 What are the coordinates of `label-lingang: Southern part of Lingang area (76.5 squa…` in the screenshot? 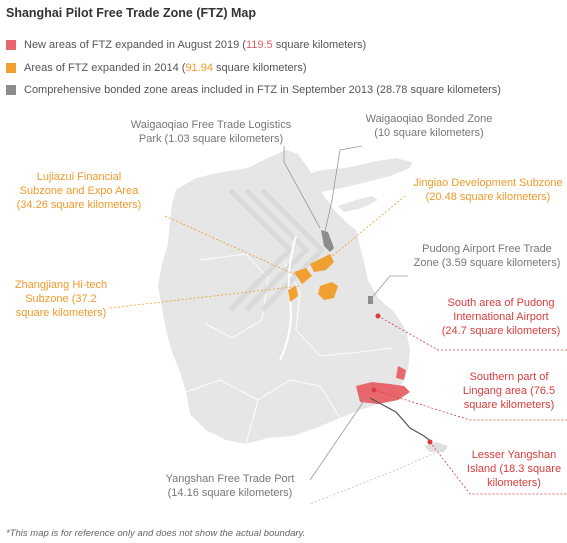 It's located at (509, 391).